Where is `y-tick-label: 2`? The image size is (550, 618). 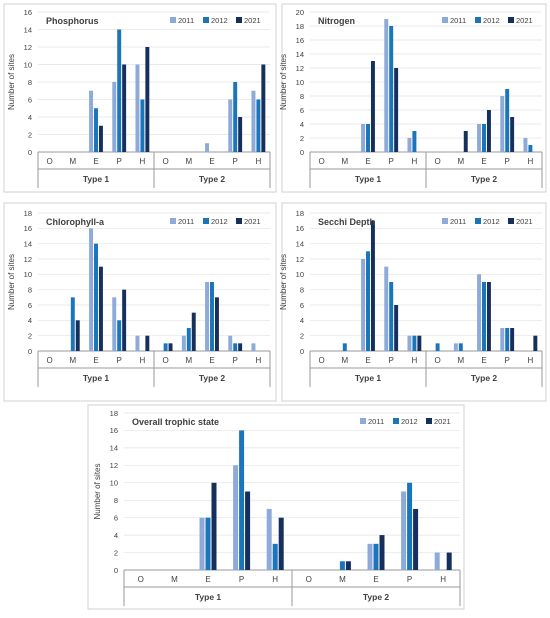
y-tick-label: 2 is located at coordinates (116, 552).